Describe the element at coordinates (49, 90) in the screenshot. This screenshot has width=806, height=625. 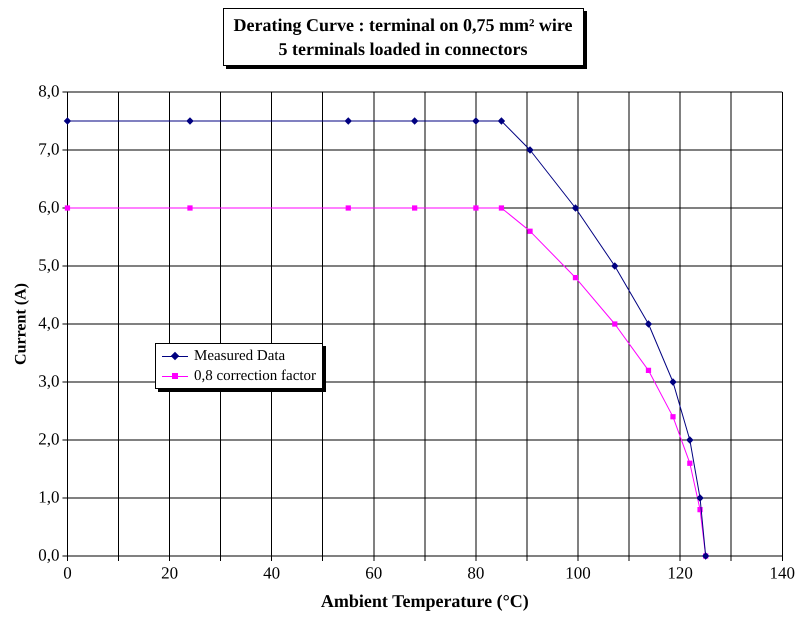
I see `y-tick-label: 8,0` at that location.